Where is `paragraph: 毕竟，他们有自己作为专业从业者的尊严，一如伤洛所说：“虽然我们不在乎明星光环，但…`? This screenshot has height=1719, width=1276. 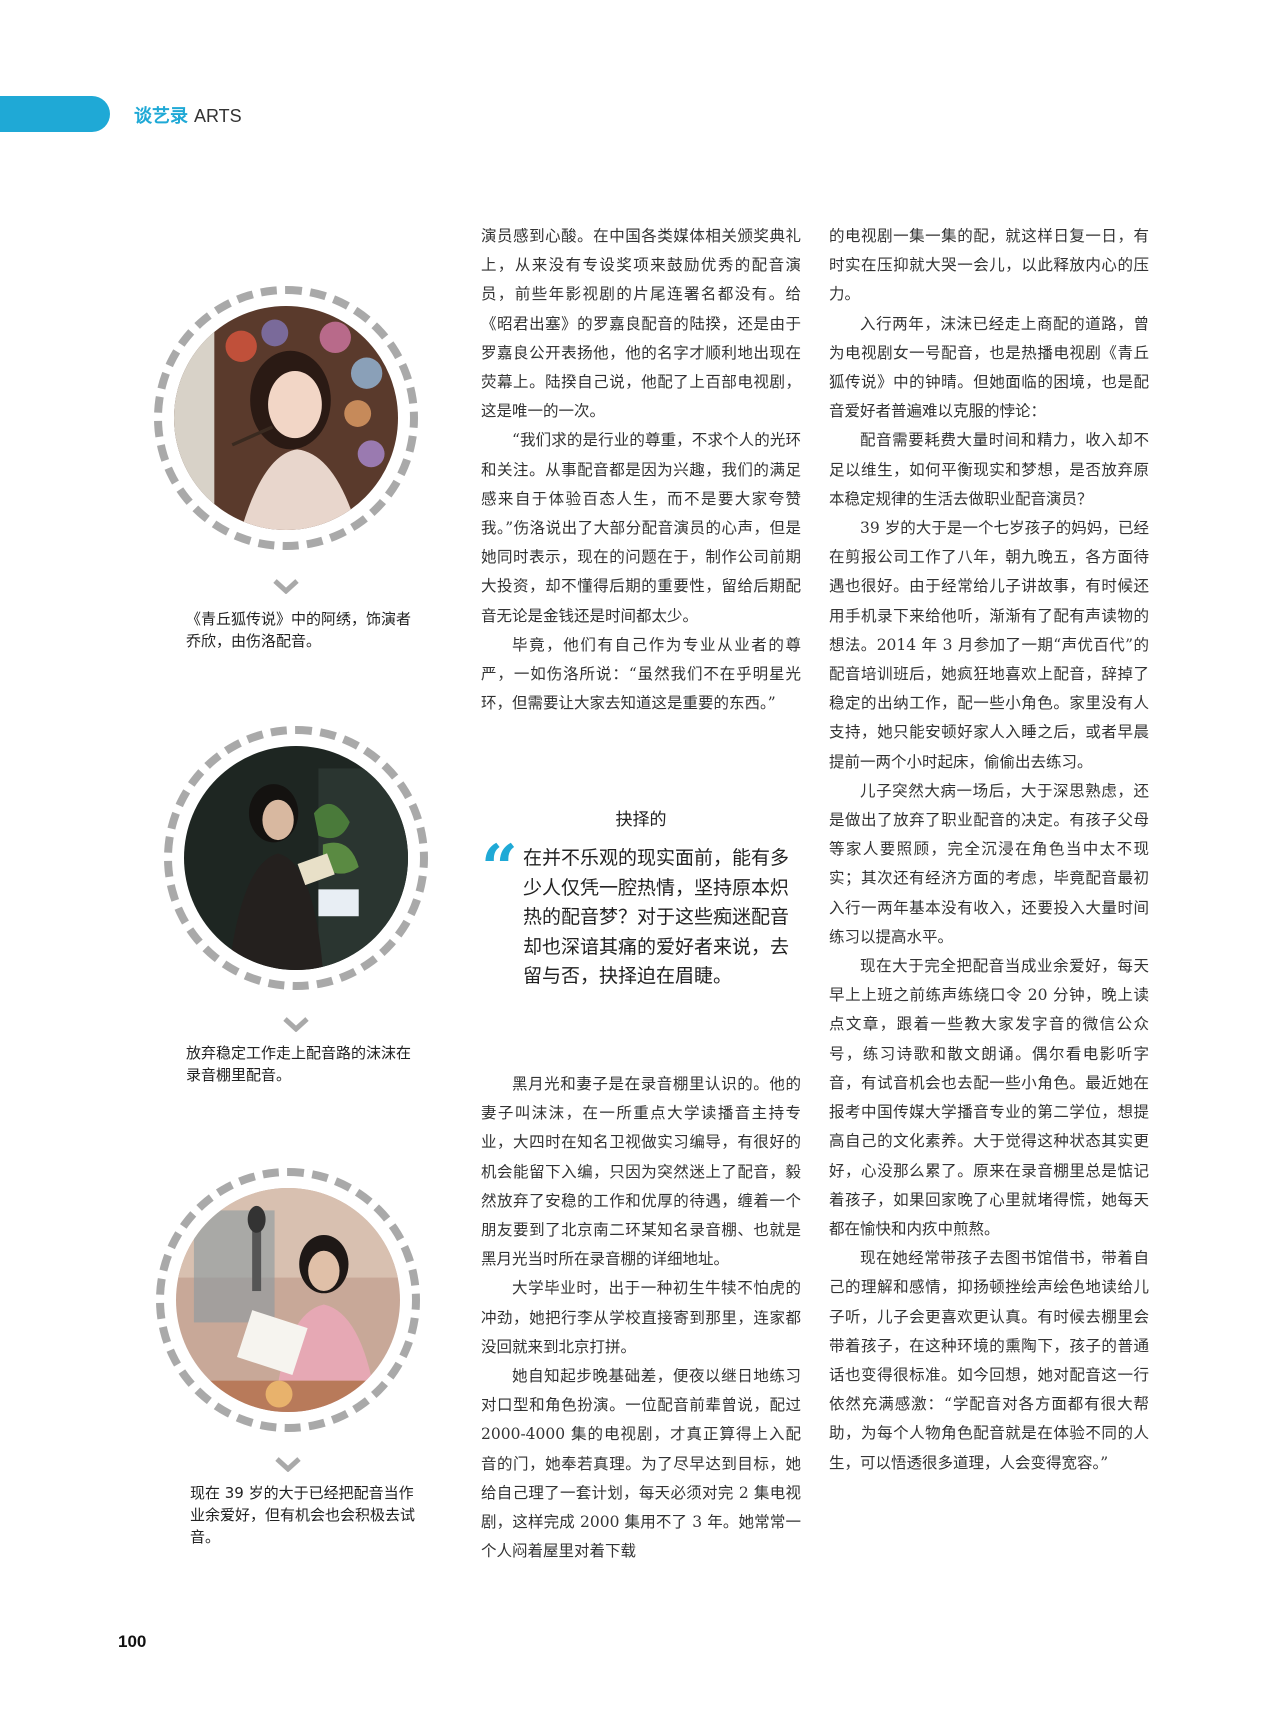
paragraph: 毕竟，他们有自己作为专业从业者的尊严，一如伤洛所说：“虽然我们不在乎明星光环，但… is located at coordinates (641, 674).